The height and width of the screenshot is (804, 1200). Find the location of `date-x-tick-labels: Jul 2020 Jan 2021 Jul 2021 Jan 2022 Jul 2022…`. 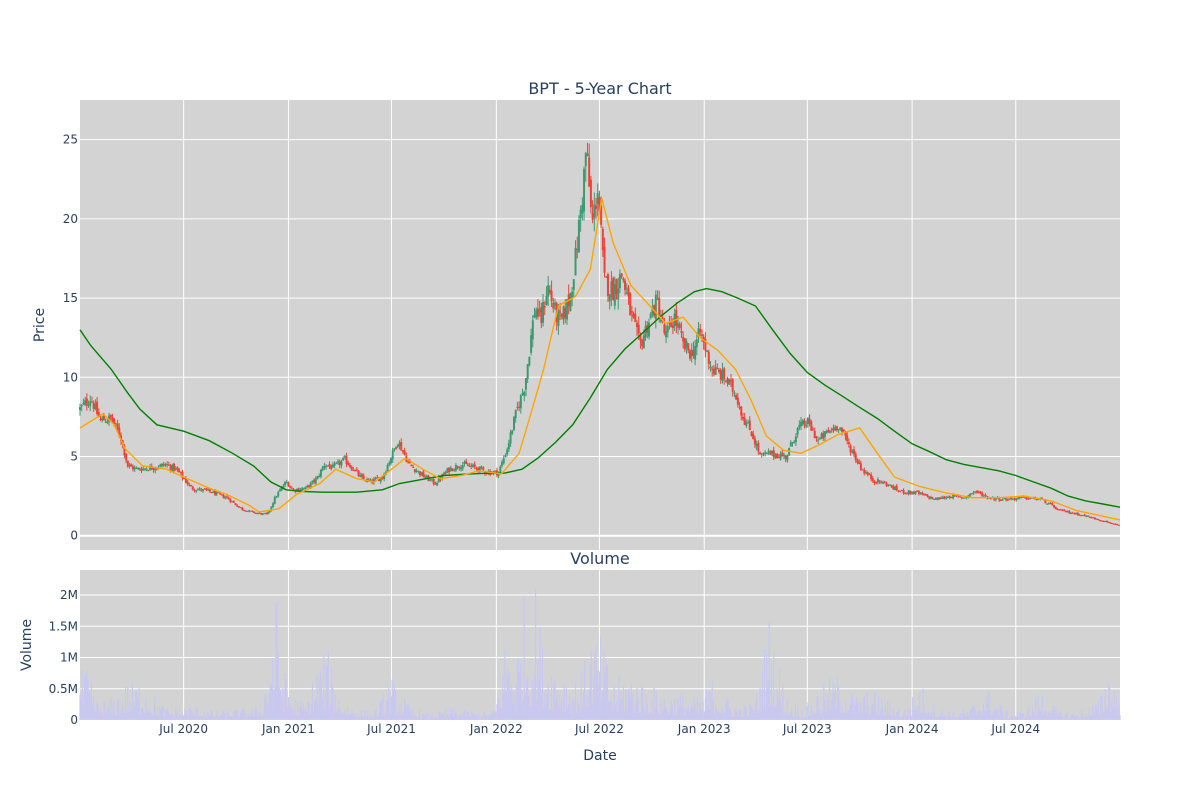

date-x-tick-labels: Jul 2020 Jan 2021 Jul 2021 Jan 2022 Jul 2022… is located at coordinates (599, 729).